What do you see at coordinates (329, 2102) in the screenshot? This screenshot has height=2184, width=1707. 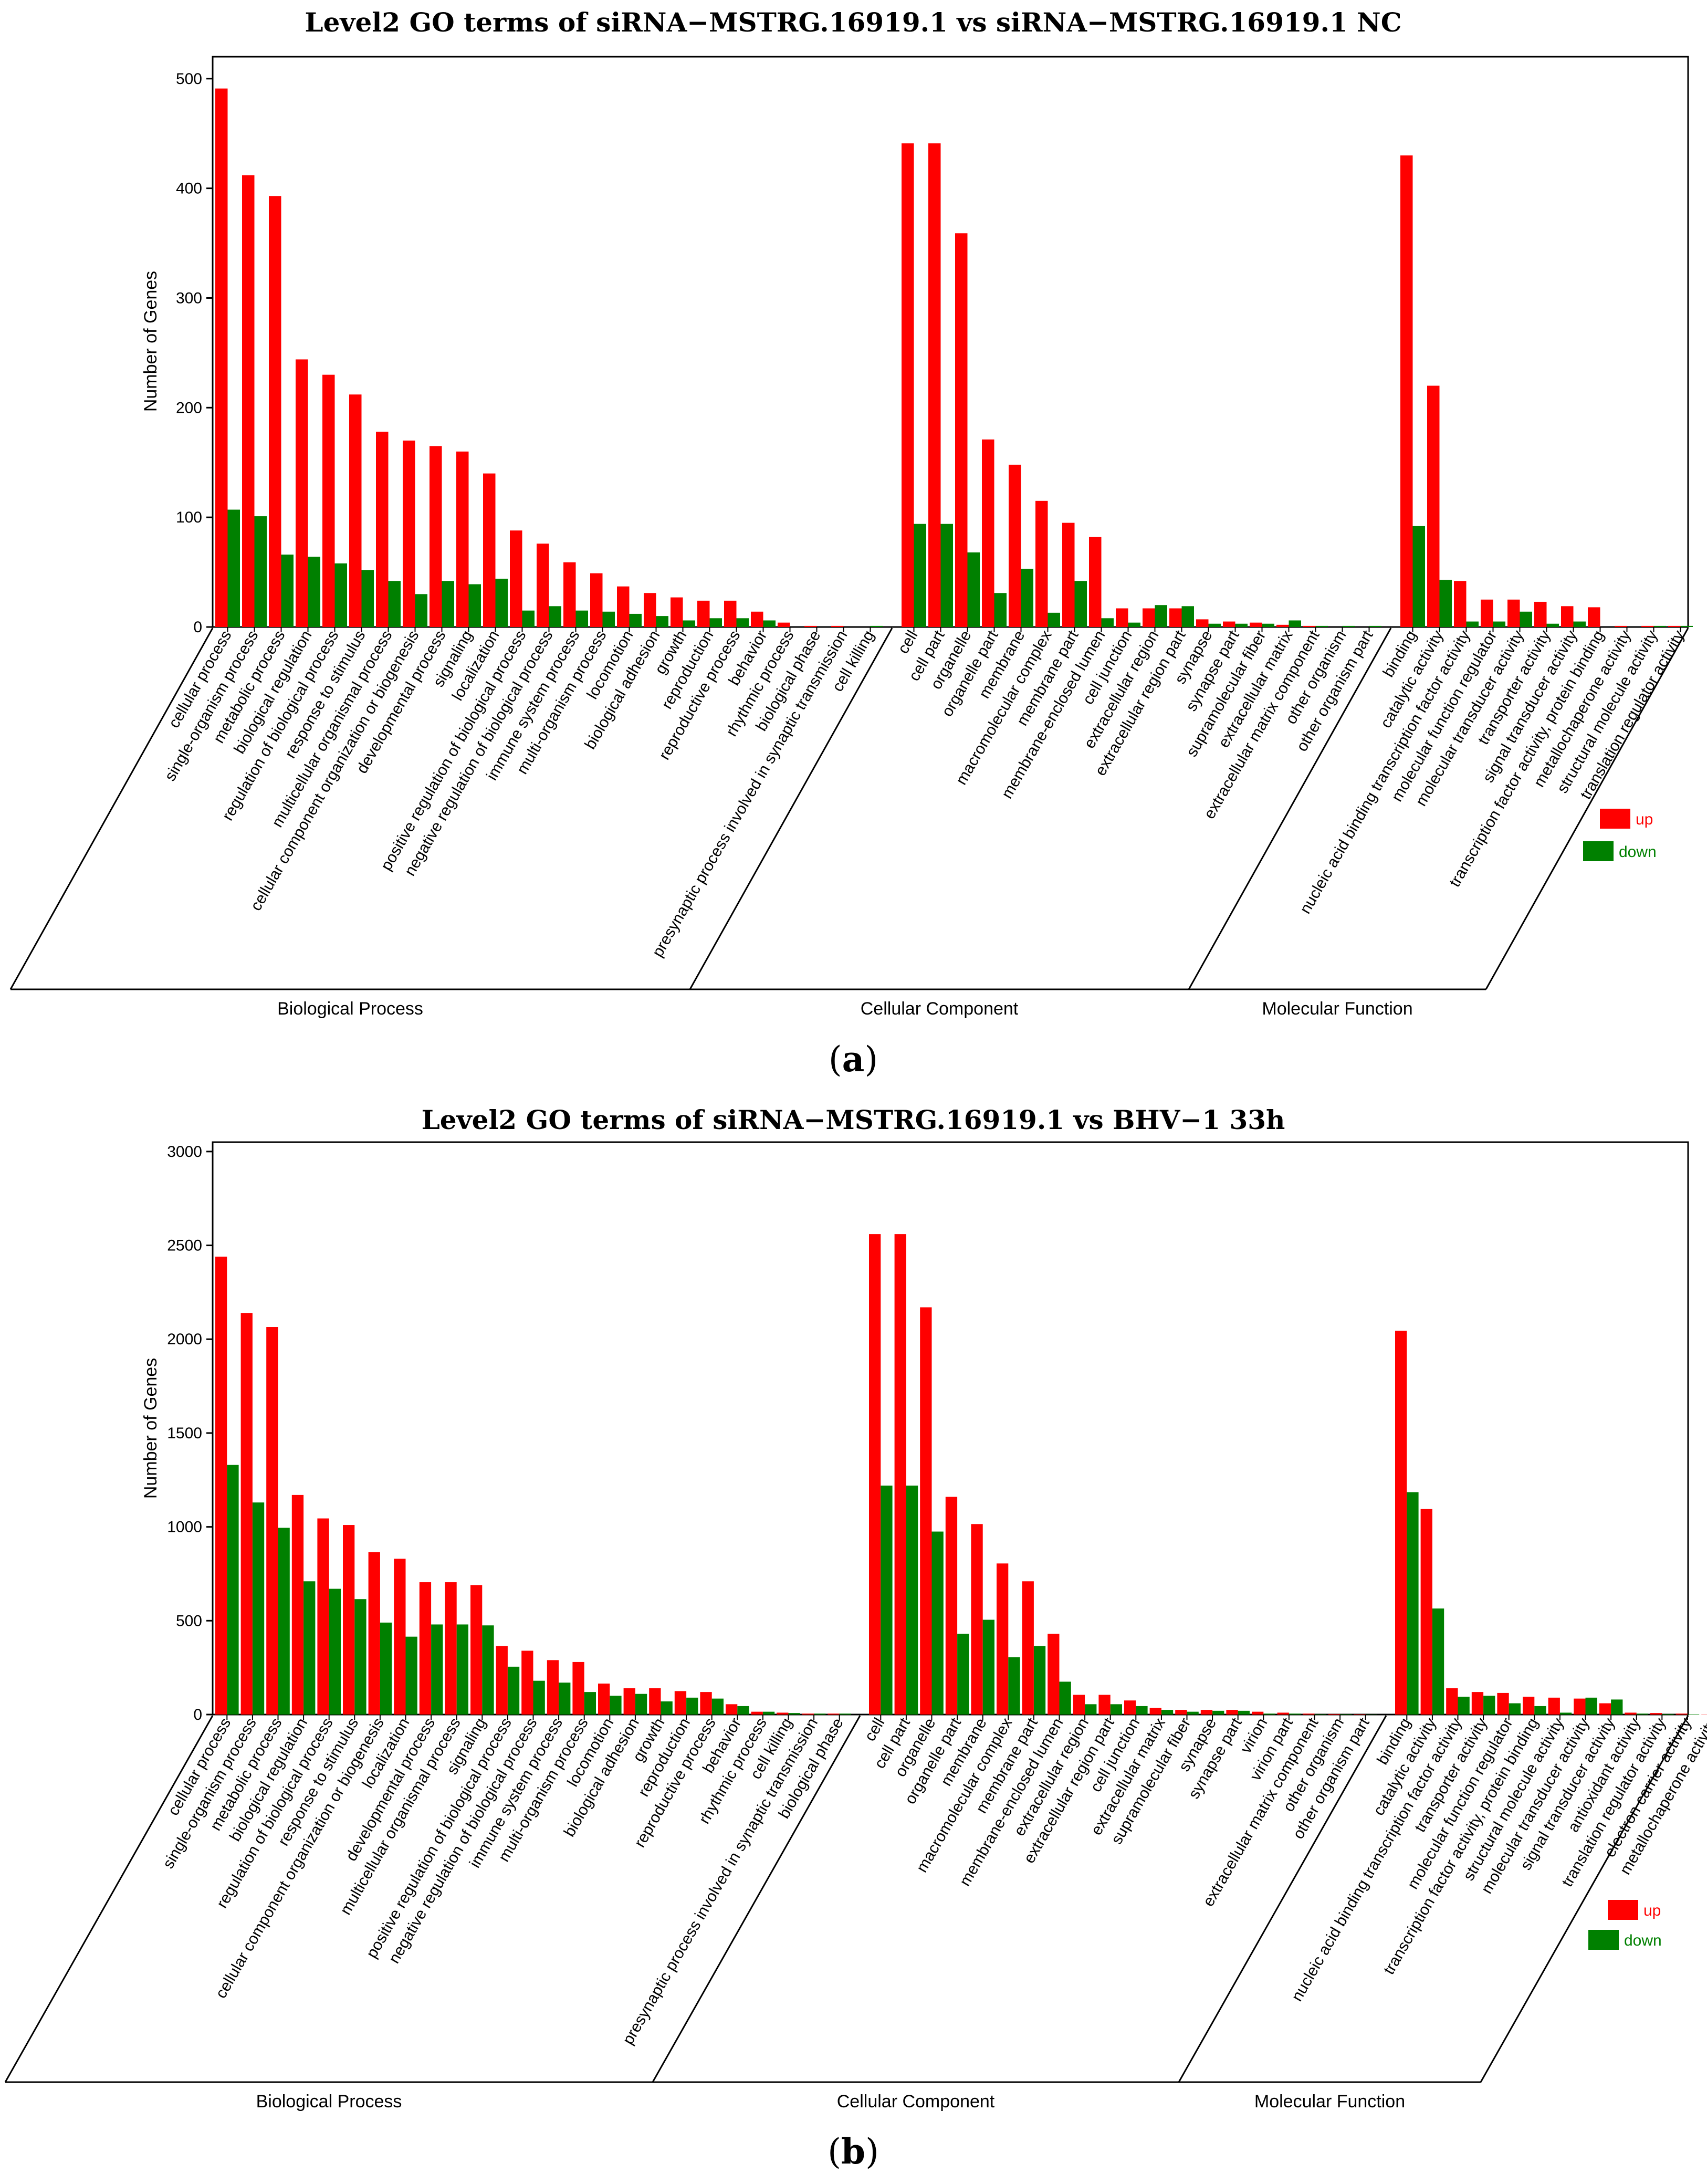 I see `chart-b-group-label: Biological Process` at bounding box center [329, 2102].